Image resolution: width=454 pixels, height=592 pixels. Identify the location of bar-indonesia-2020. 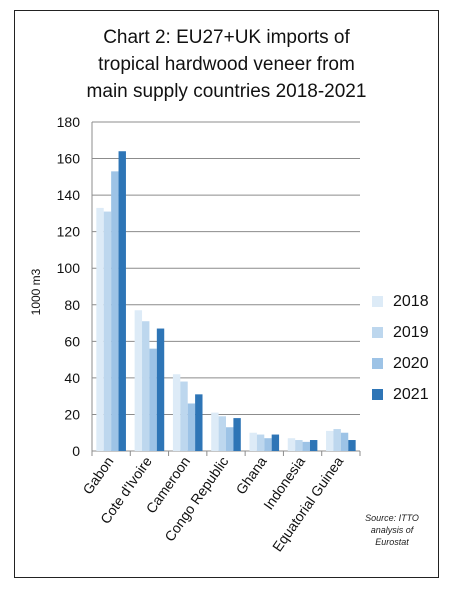
(306, 446).